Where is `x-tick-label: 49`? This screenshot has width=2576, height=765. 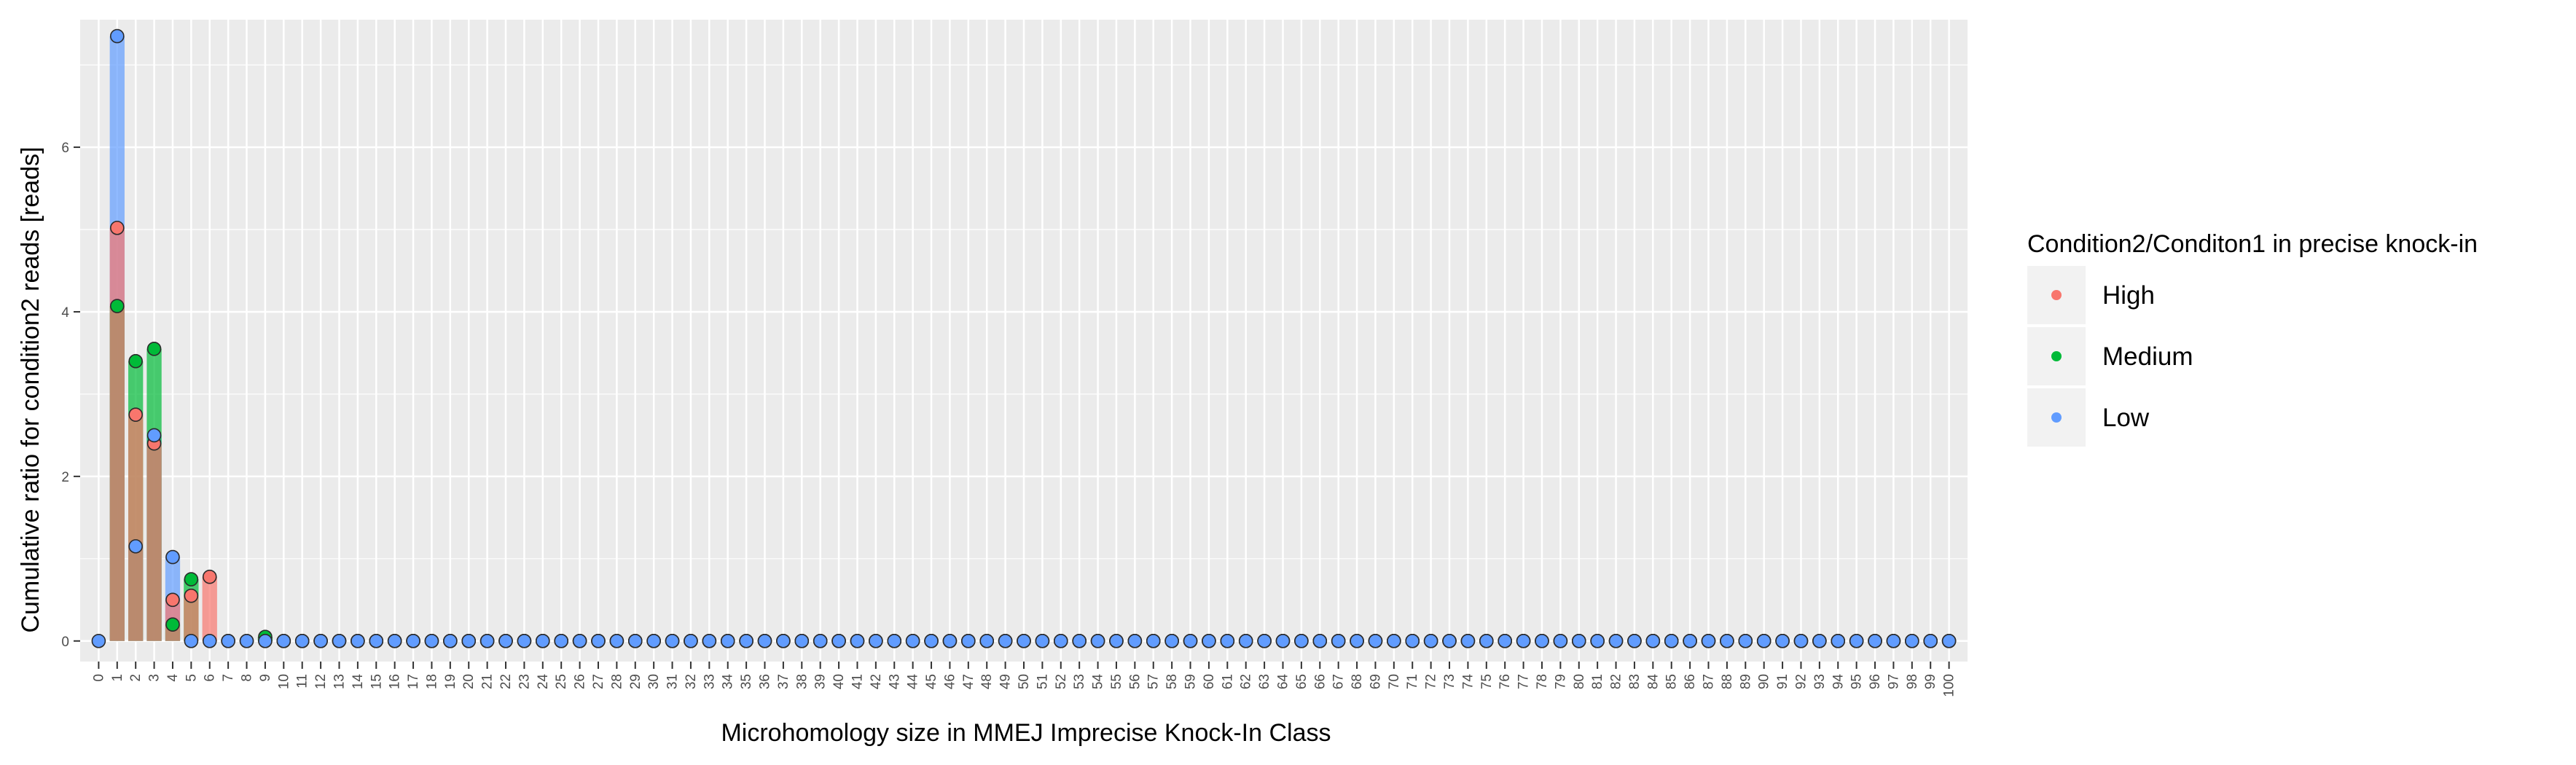 x-tick-label: 49 is located at coordinates (1006, 681).